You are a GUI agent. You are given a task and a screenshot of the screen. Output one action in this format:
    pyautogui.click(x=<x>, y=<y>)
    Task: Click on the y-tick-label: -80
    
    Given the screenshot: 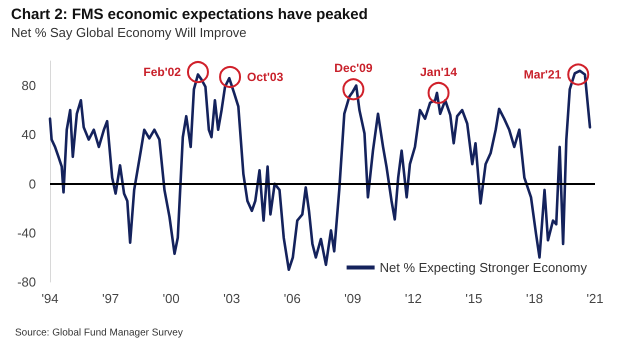 What is the action you would take?
    pyautogui.click(x=26, y=282)
    